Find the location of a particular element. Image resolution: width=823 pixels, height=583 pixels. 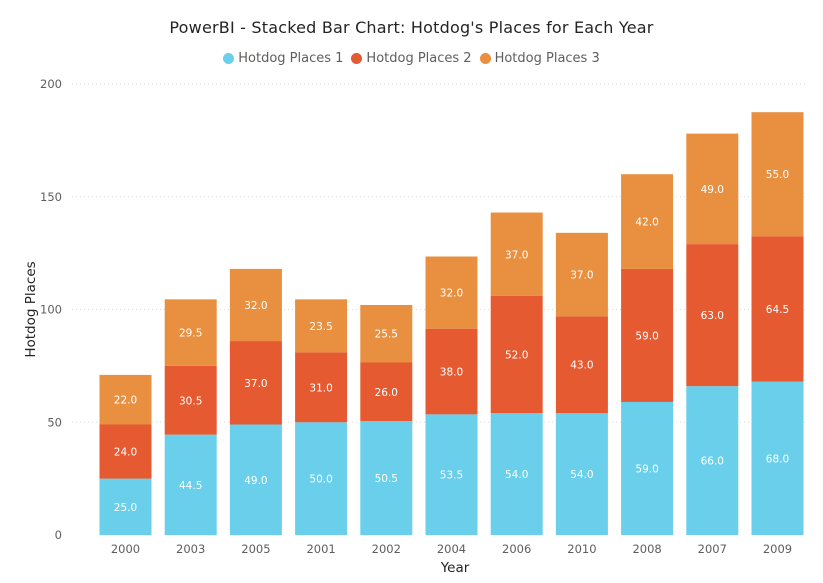

data-label-series-3: 29.5 is located at coordinates (190, 334).